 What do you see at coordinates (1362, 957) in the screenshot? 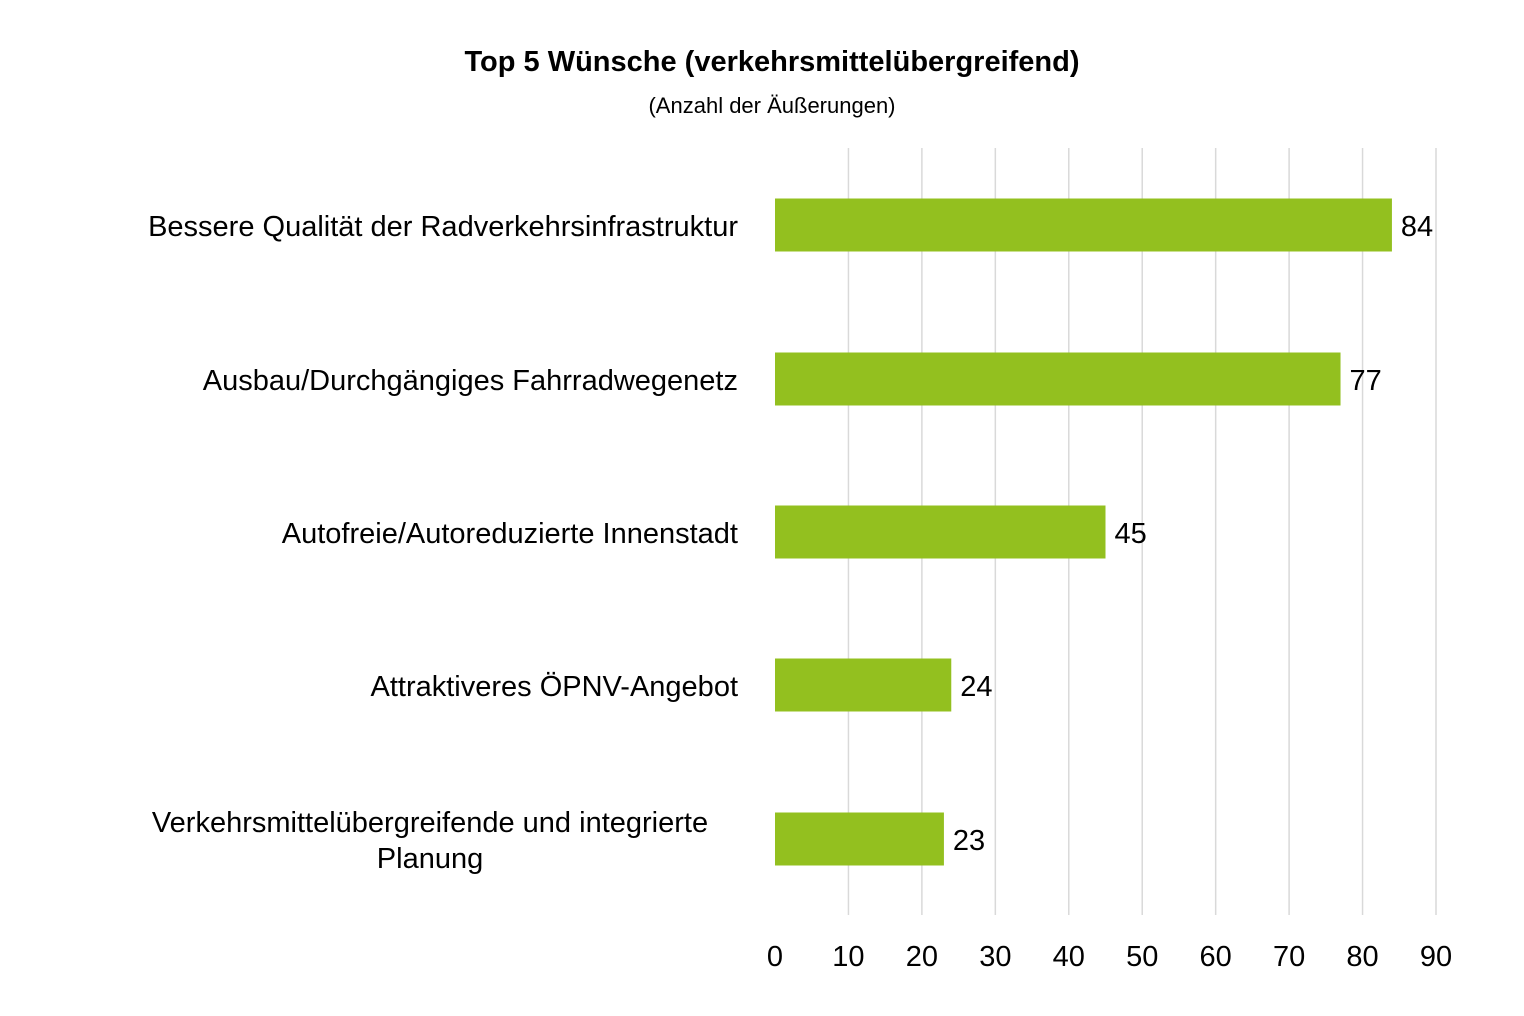
I see `x-tick-label: 80` at bounding box center [1362, 957].